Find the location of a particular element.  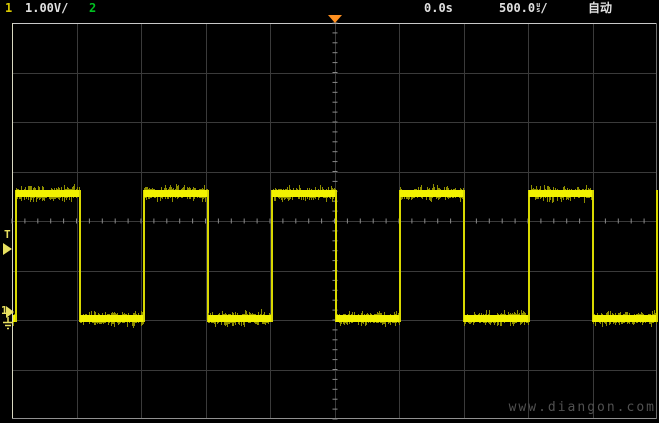

trigger-position-icon is located at coordinates (335, 19).